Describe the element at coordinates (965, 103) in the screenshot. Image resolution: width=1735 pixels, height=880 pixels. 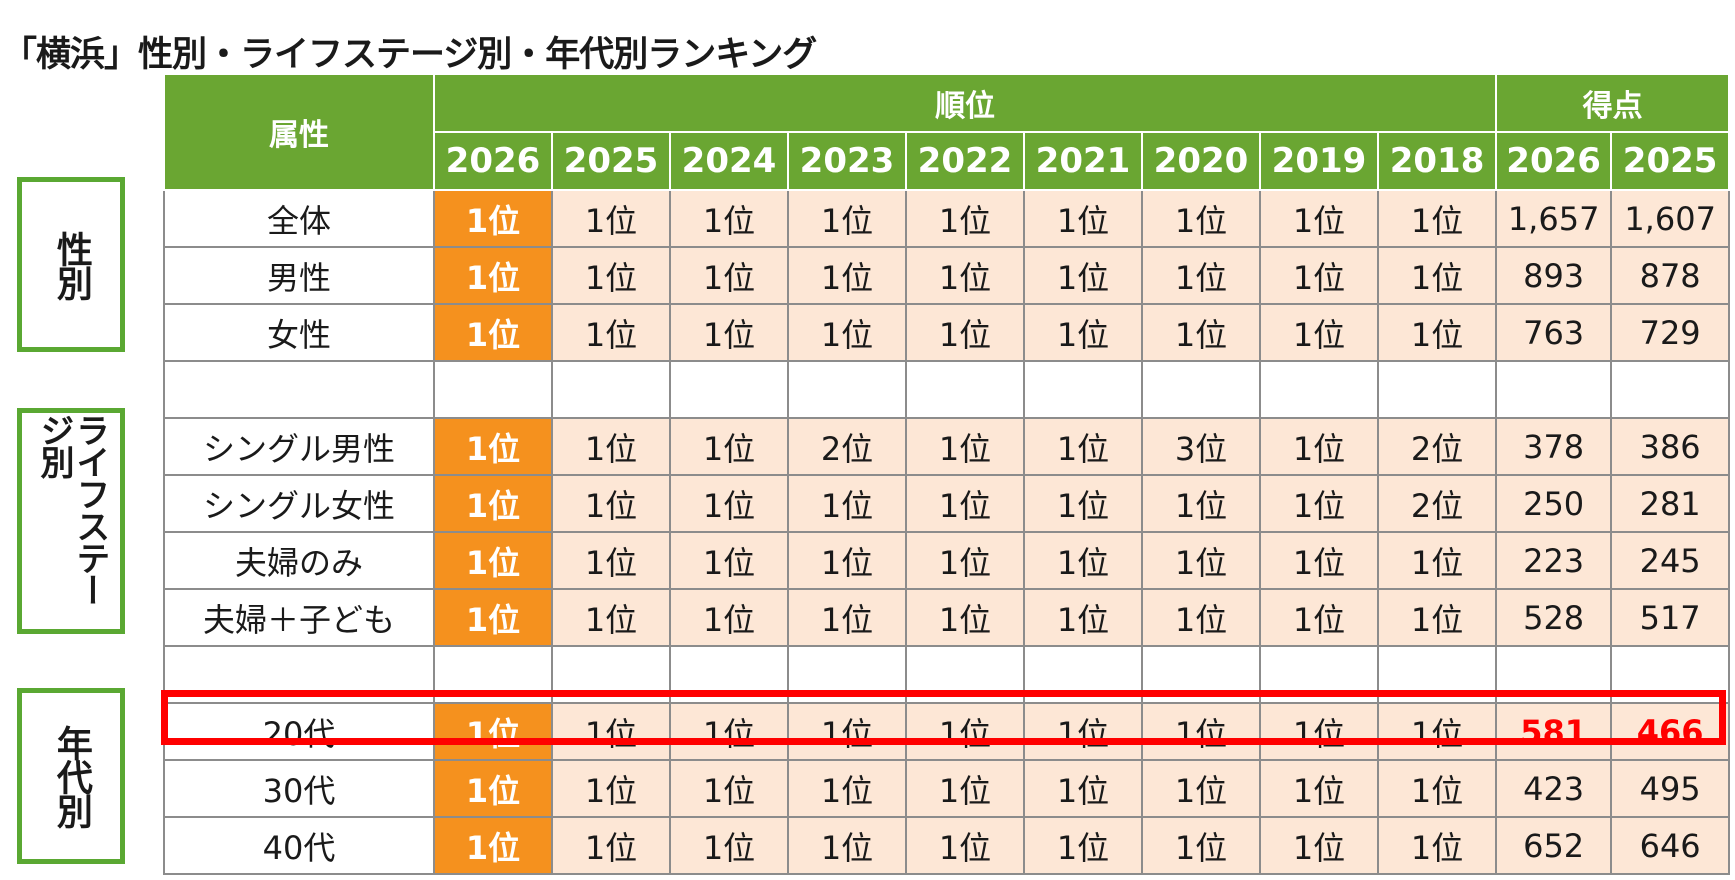
I see `rank-header: 順位` at that location.